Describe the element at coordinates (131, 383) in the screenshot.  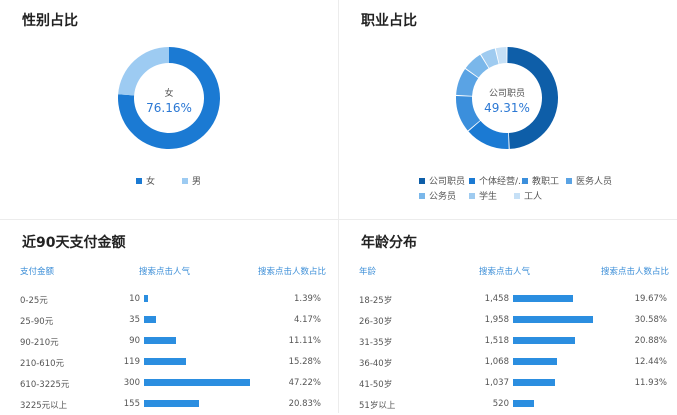
I see `pay-row-count: 300` at that location.